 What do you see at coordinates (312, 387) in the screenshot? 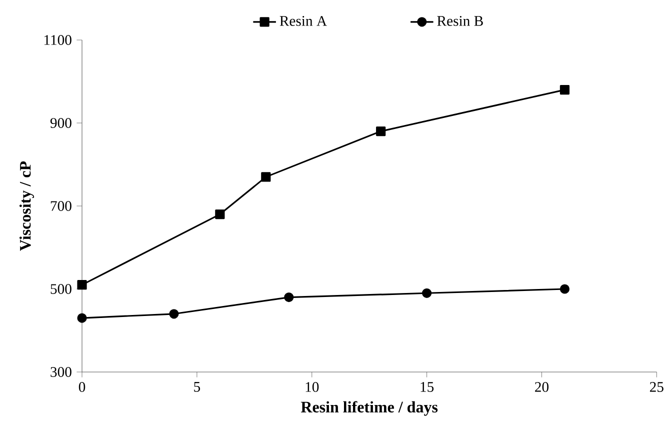
I see `x-tick-label: 10` at bounding box center [312, 387].